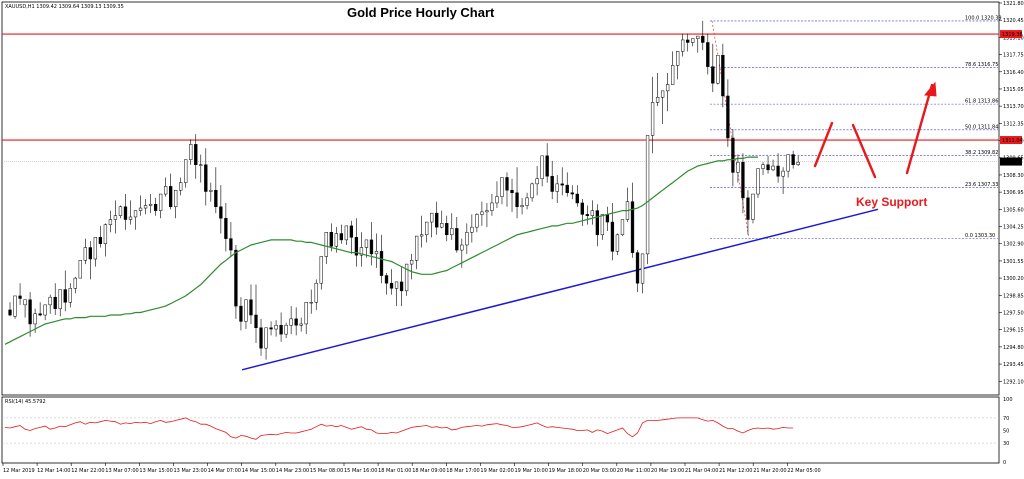 This screenshot has width=1024, height=479. I want to click on time-tick-label: 15 Mar 08:00, so click(326, 471).